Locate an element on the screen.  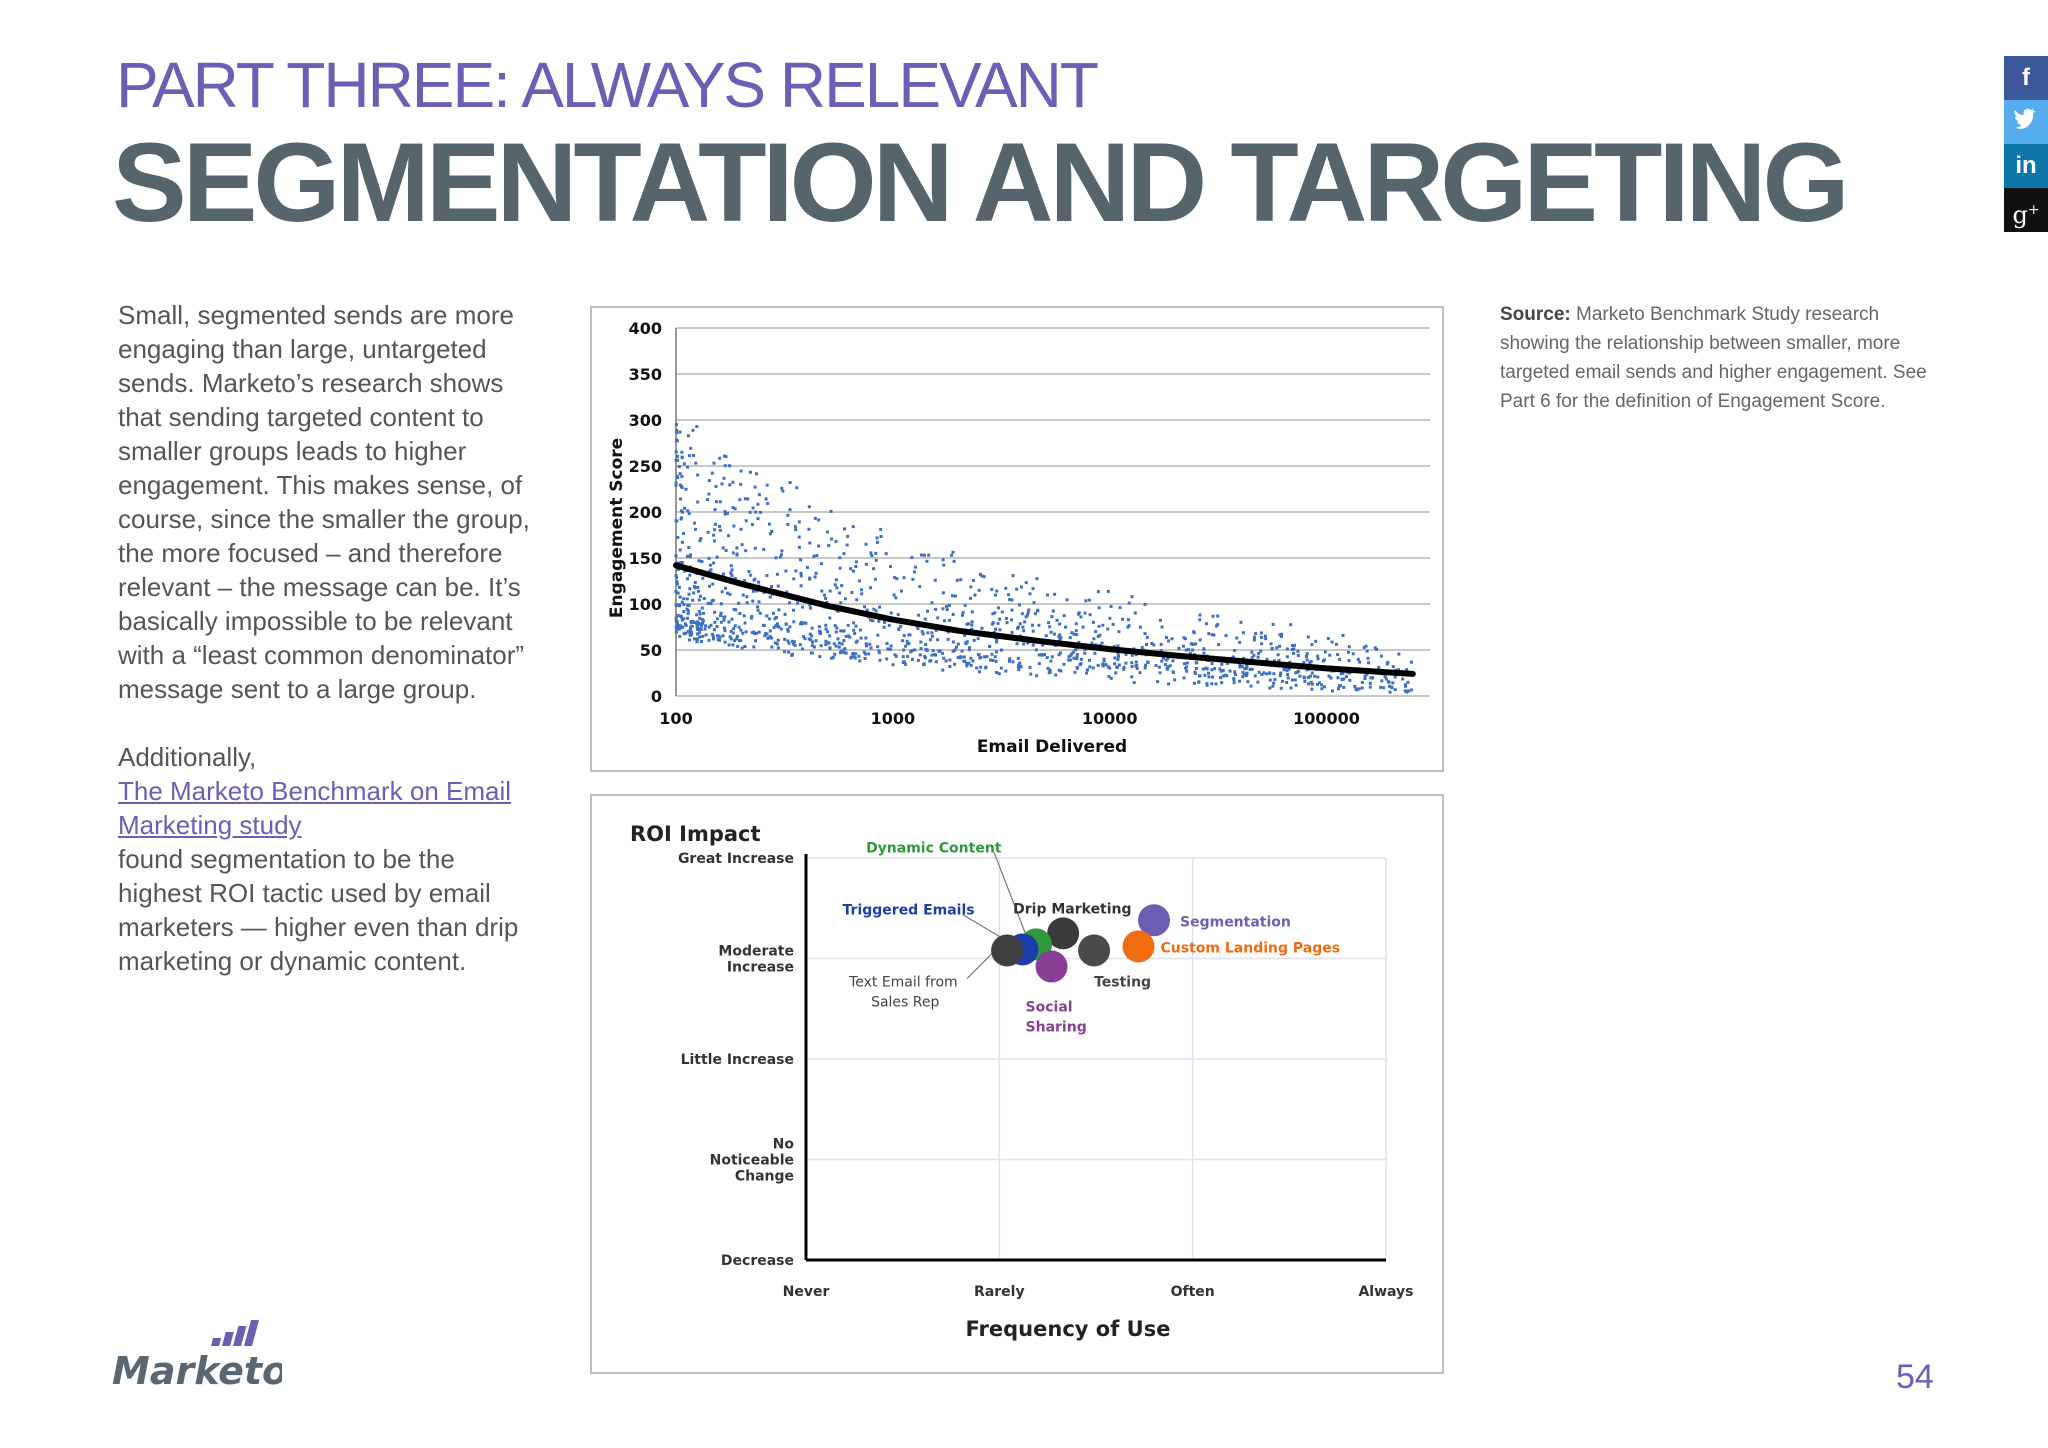
linkedin-icon: in is located at coordinates (2026, 166).